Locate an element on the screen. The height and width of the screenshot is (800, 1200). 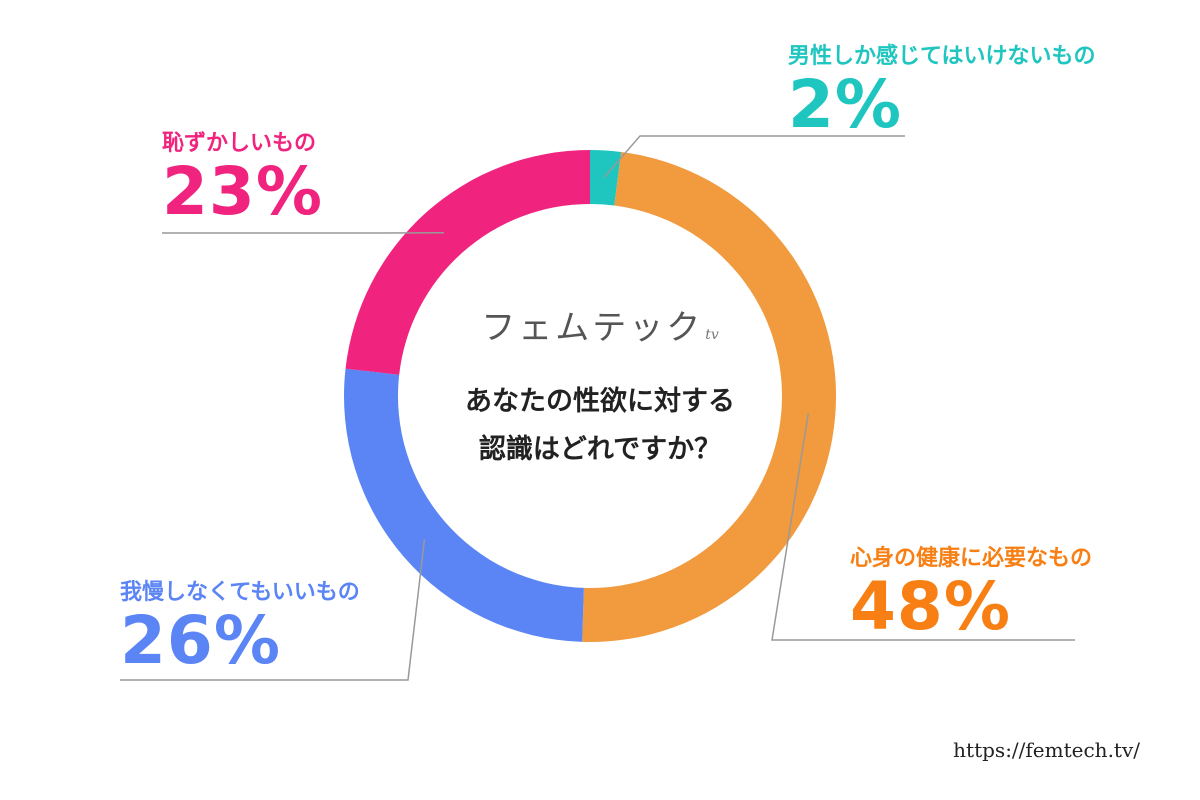
source-url: https://femtech.tv/ is located at coordinates (1046, 750).